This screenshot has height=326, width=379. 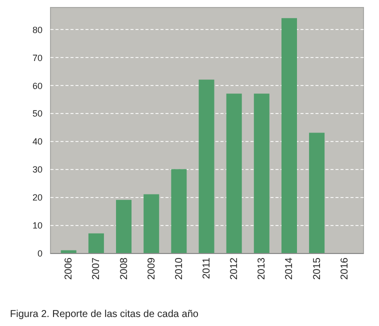 I want to click on x-tick-label: 2009, so click(x=152, y=268).